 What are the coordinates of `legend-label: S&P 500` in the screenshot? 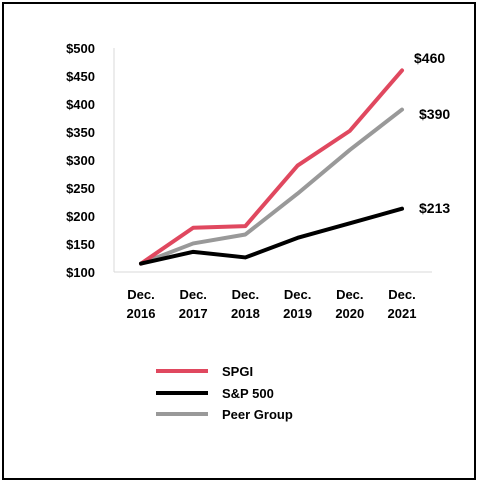 It's located at (248, 393).